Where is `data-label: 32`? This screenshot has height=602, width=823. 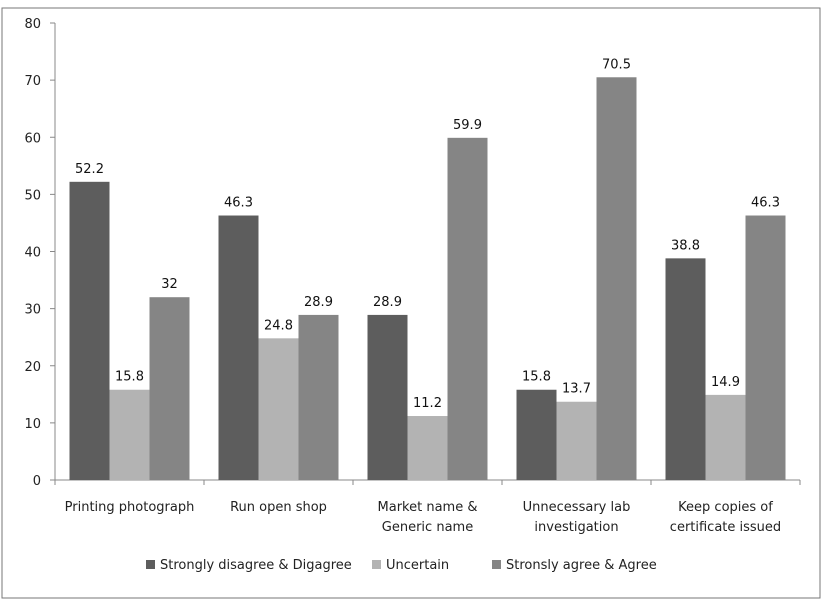 data-label: 32 is located at coordinates (169, 284).